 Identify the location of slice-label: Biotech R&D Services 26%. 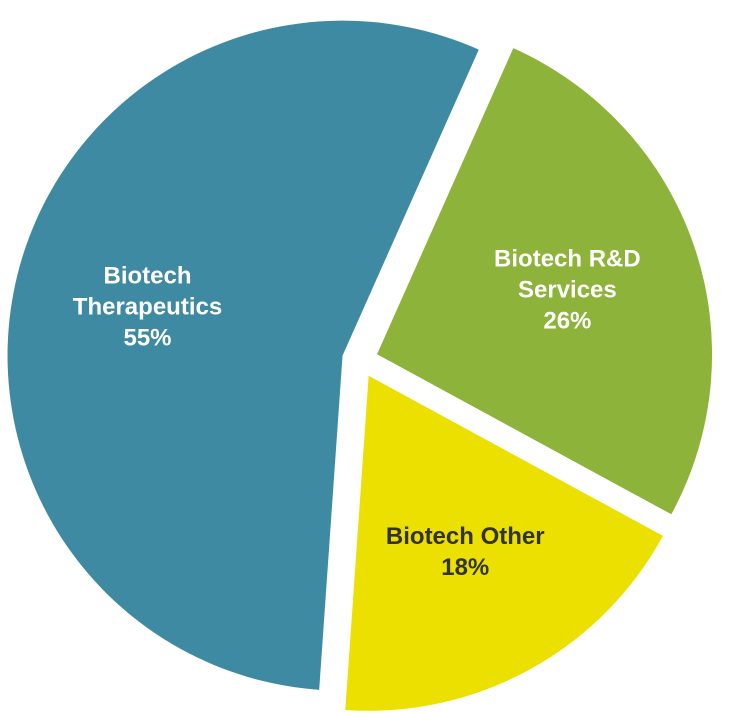
(567, 289).